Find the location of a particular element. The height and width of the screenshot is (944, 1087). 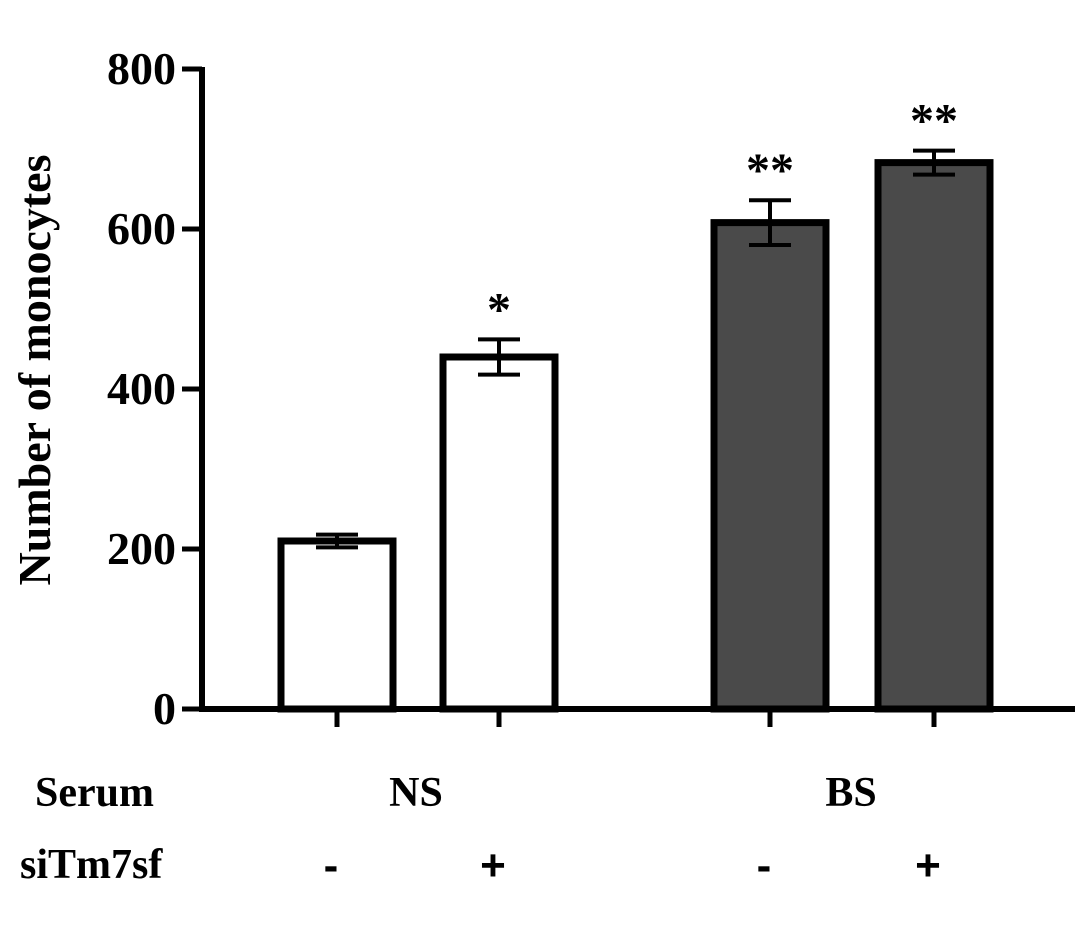

significance-label-4: ** is located at coordinates (934, 121).